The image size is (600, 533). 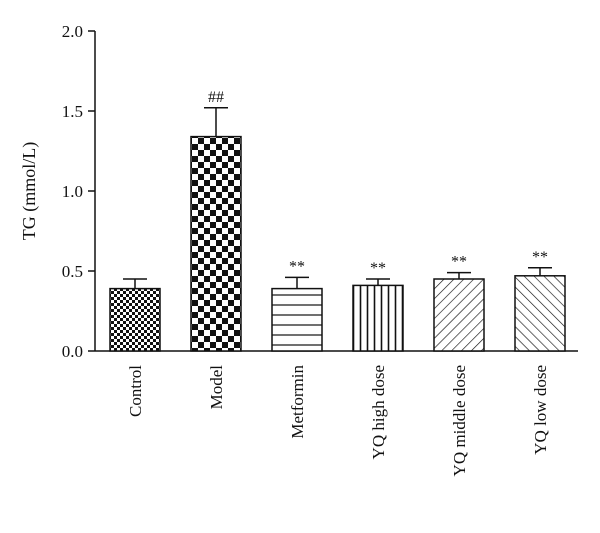 What do you see at coordinates (72, 111) in the screenshot?
I see `y-tick-label-3: 1.5` at bounding box center [72, 111].